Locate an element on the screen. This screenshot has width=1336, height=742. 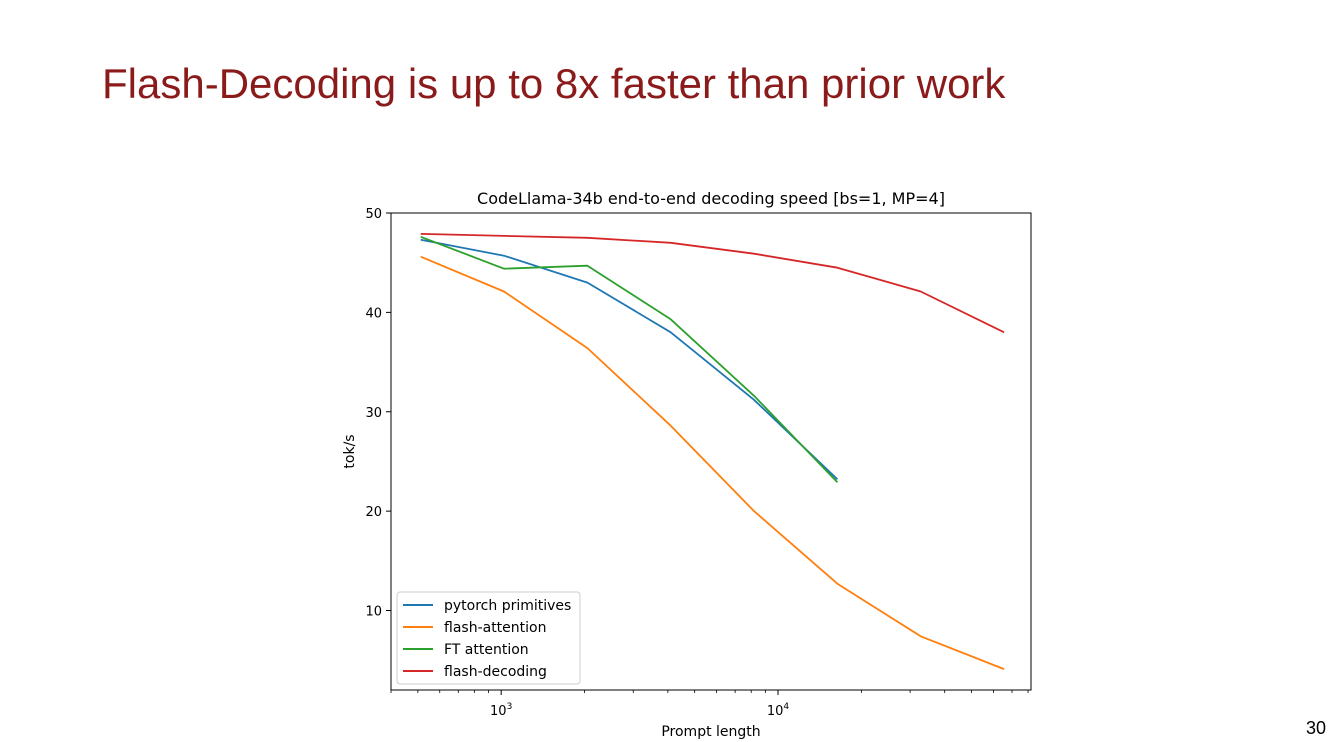
x-axis-label: Prompt length is located at coordinates (710, 732).